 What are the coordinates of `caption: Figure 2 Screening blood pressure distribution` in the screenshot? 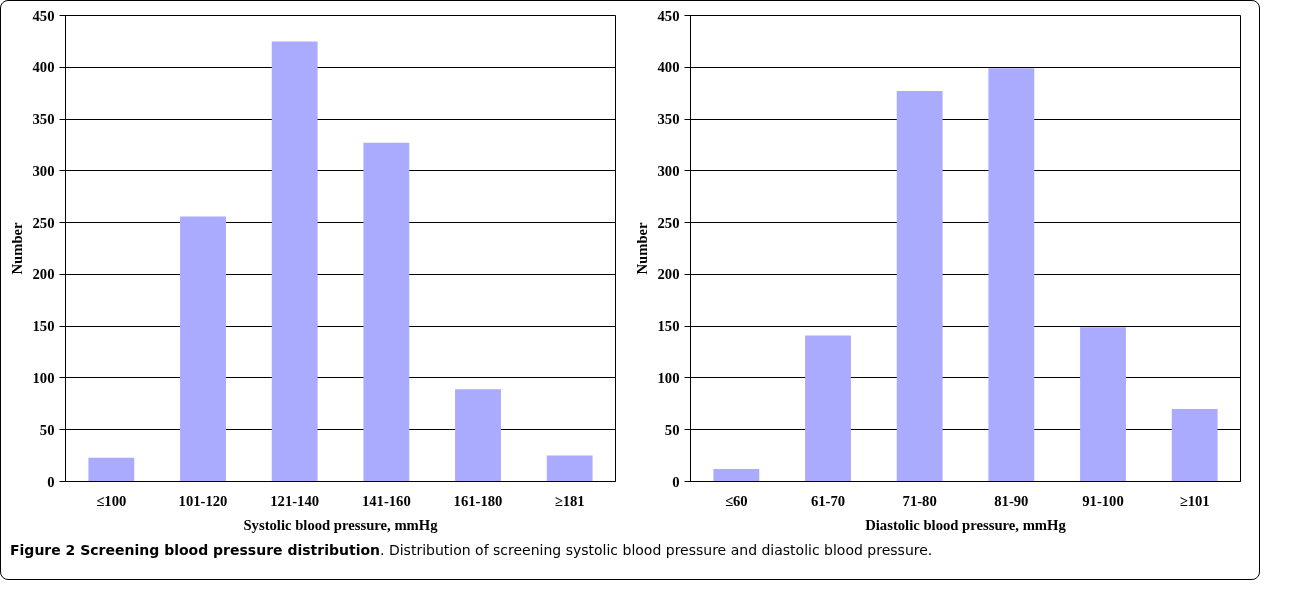 It's located at (195, 550).